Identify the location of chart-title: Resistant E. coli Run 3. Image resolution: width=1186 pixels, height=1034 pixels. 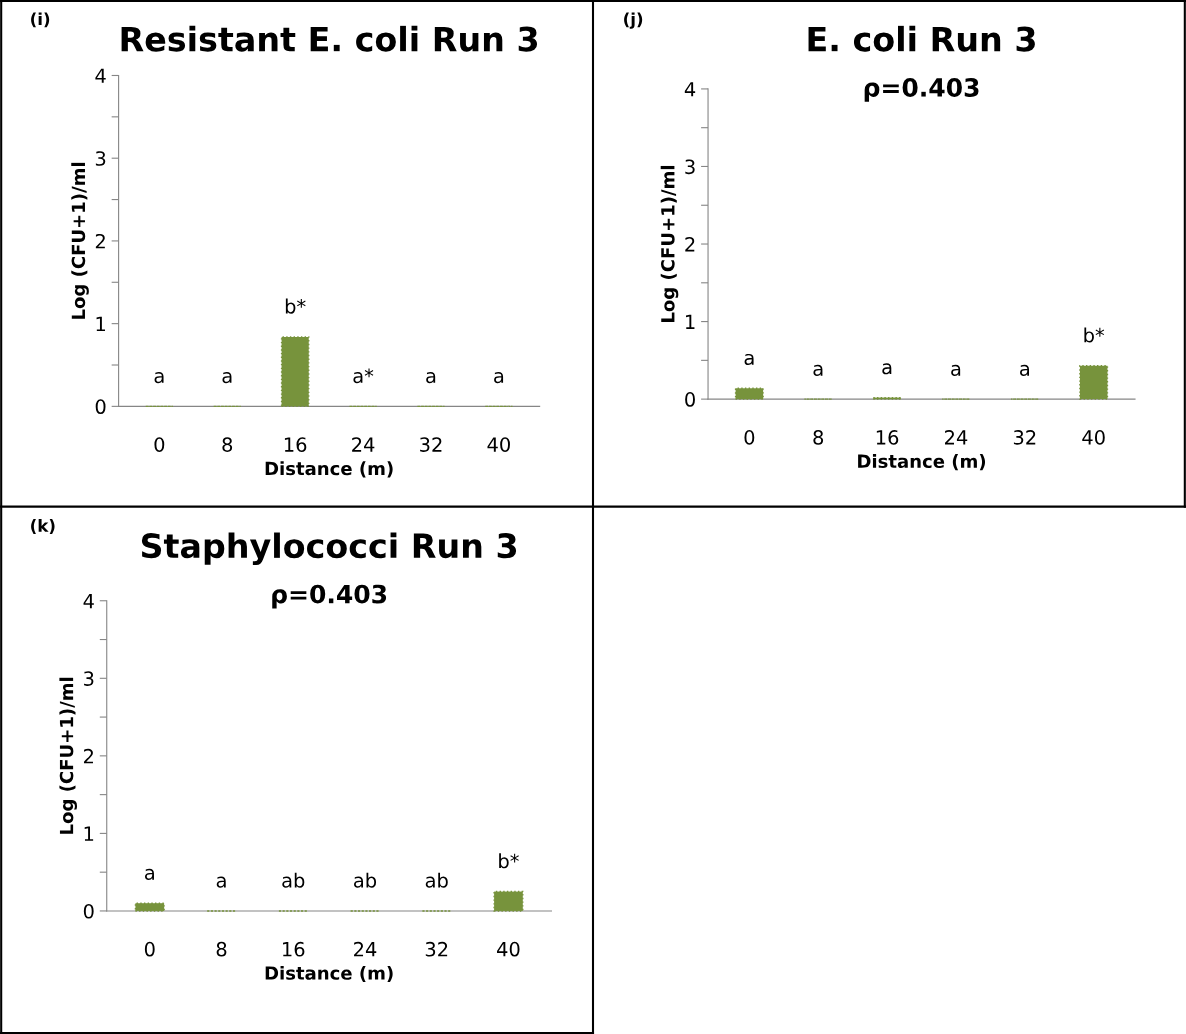
(329, 38).